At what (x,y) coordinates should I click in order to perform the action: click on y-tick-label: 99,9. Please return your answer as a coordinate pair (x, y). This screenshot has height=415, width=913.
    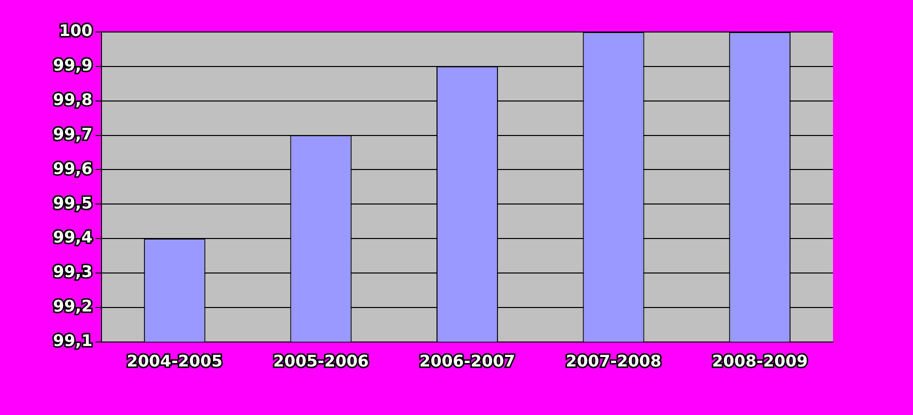
    Looking at the image, I should click on (72, 65).